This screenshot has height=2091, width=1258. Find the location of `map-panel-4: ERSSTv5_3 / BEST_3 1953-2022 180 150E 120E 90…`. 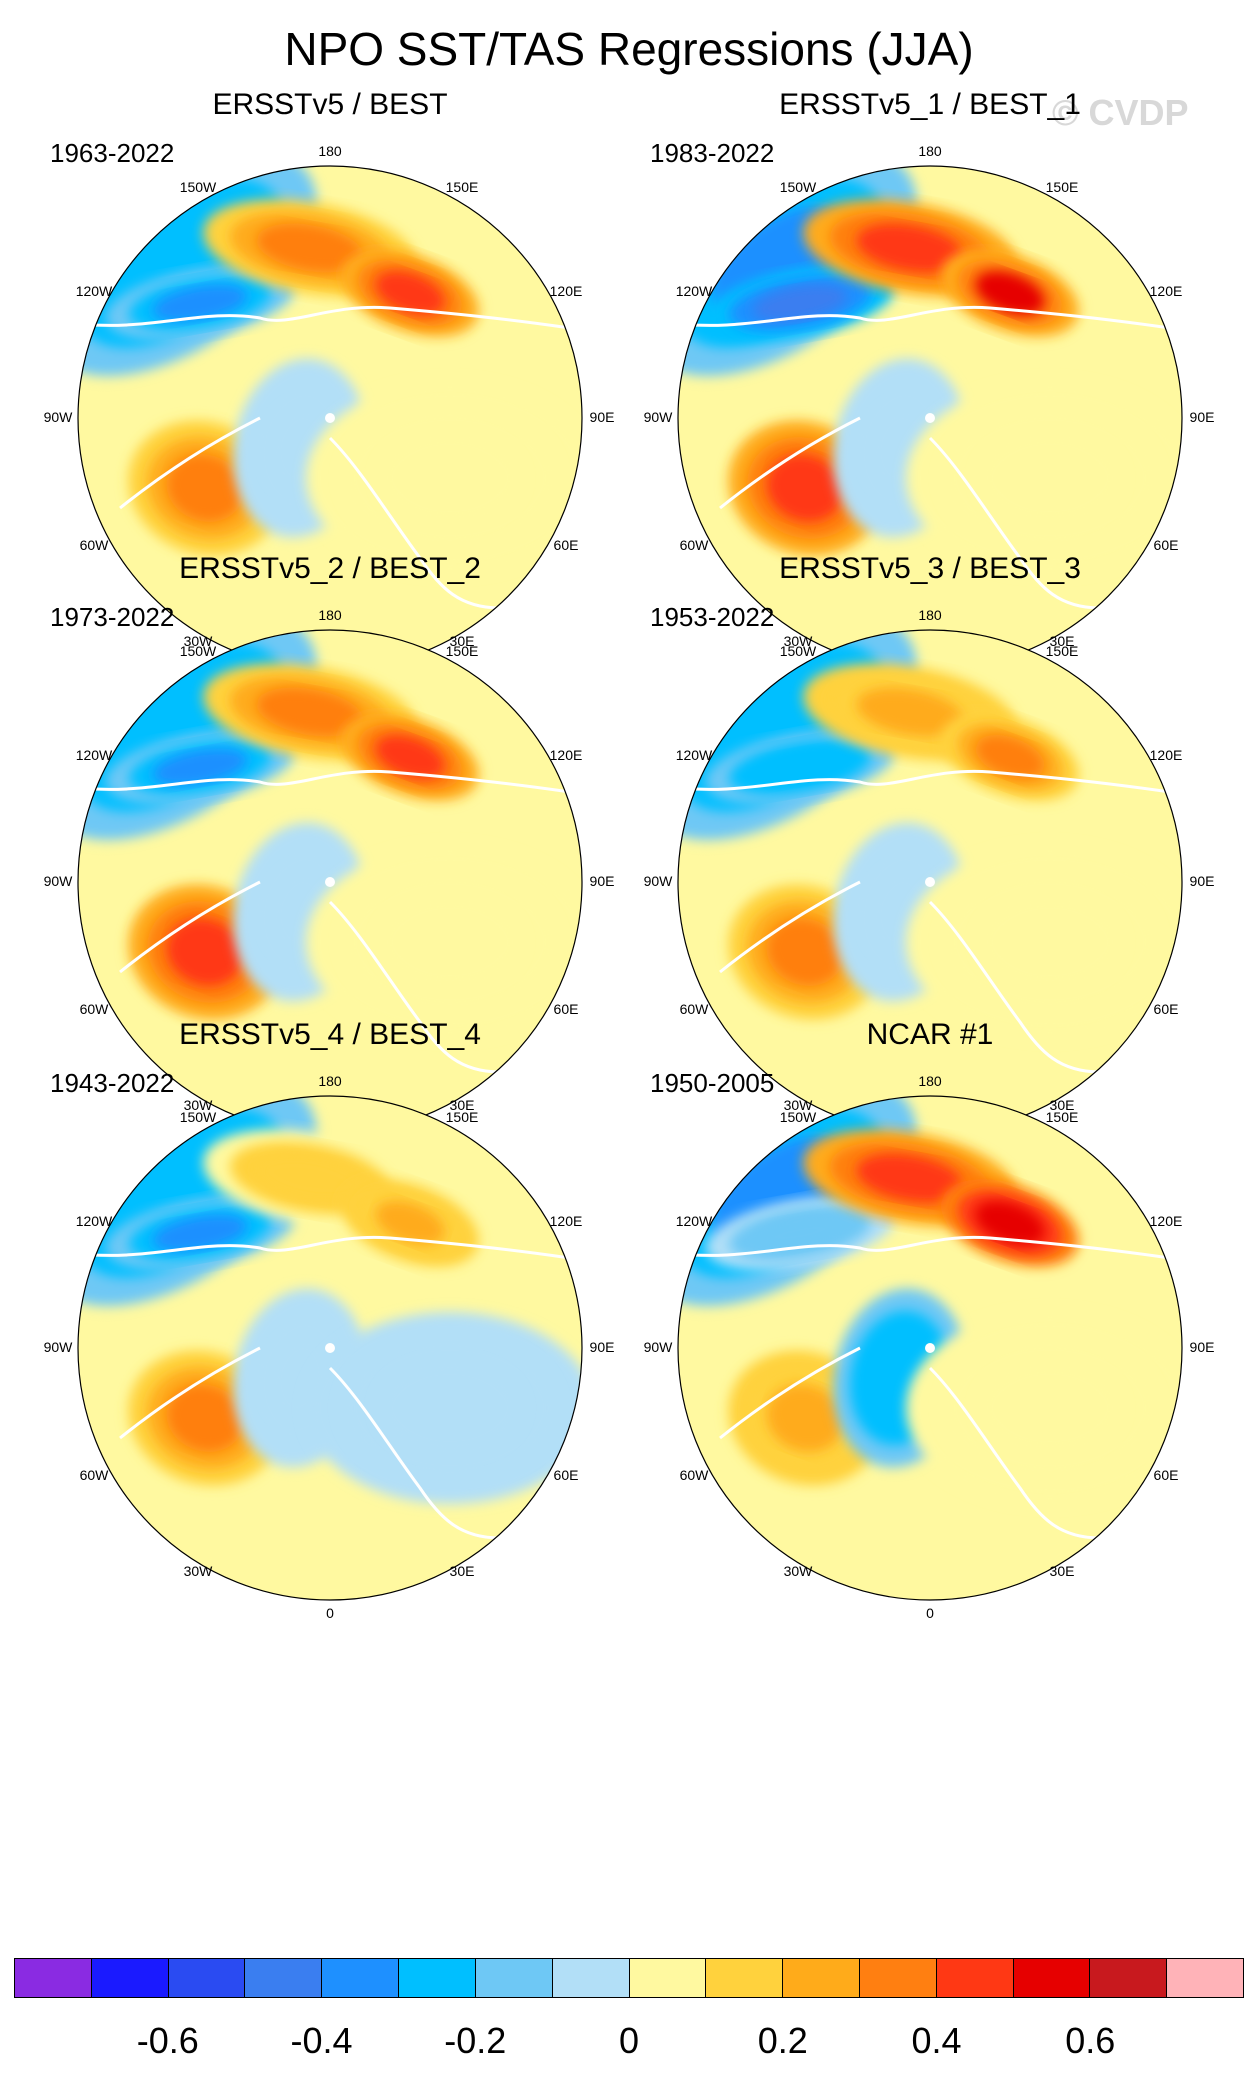

map-panel-4: ERSSTv5_3 / BEST_3 1953-2022 180 150E 120E 90… is located at coordinates (930, 862).